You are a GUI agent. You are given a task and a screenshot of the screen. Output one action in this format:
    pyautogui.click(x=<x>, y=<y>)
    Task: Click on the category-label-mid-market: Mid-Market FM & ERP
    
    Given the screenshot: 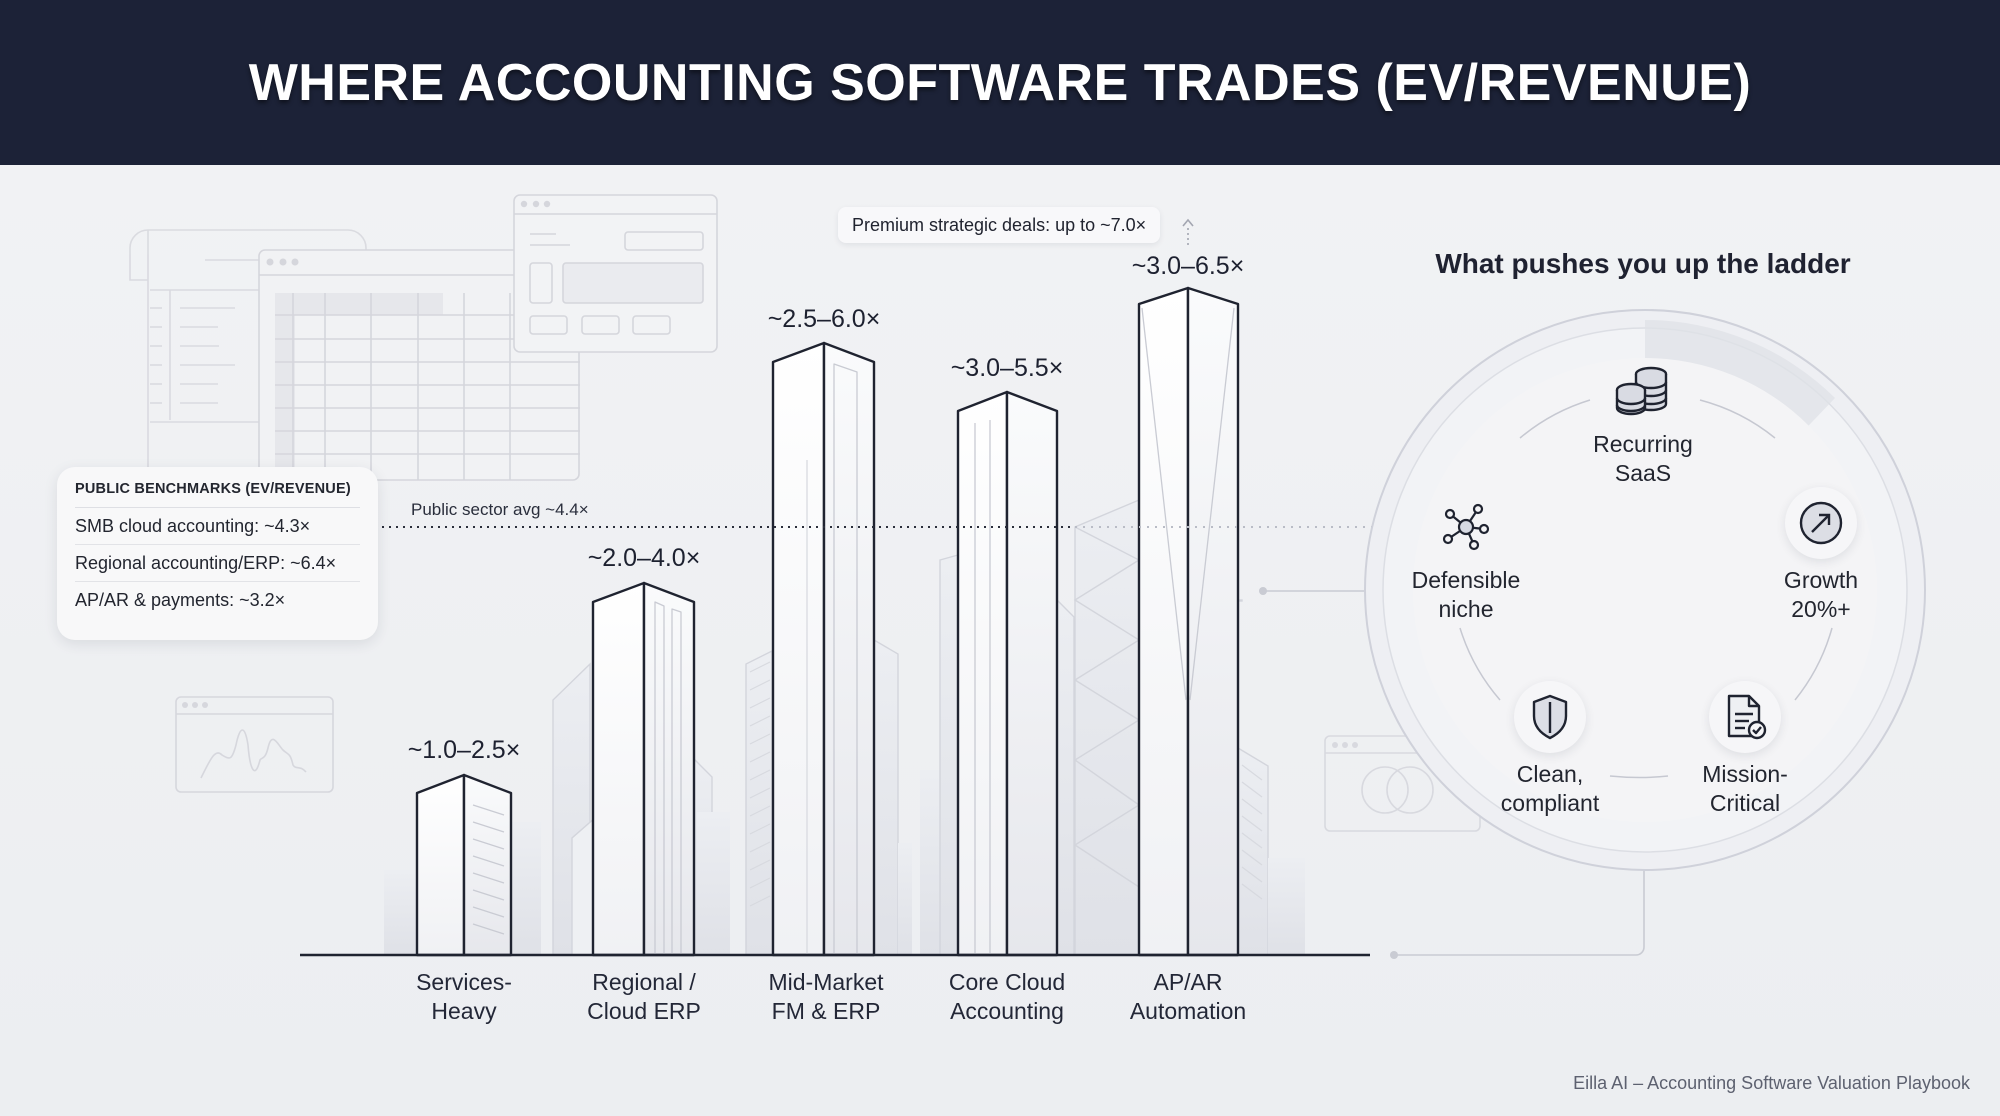 What is the action you would take?
    pyautogui.click(x=826, y=996)
    